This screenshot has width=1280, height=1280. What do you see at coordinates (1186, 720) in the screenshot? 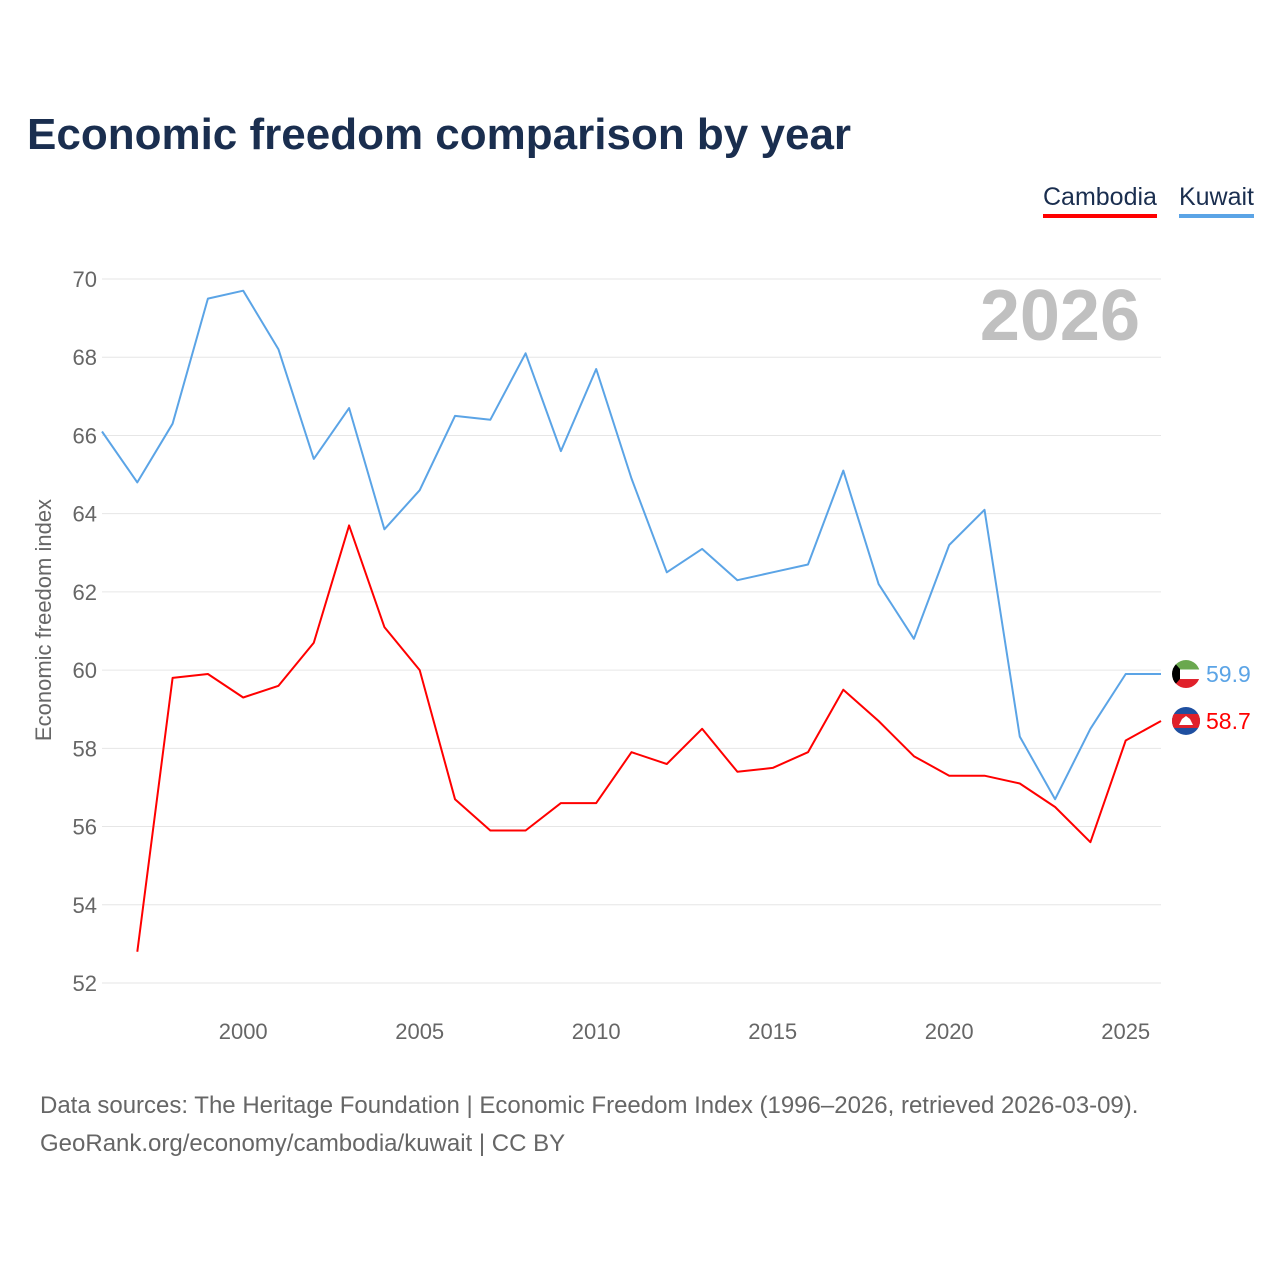
I see `cambodia-flag-icon` at bounding box center [1186, 720].